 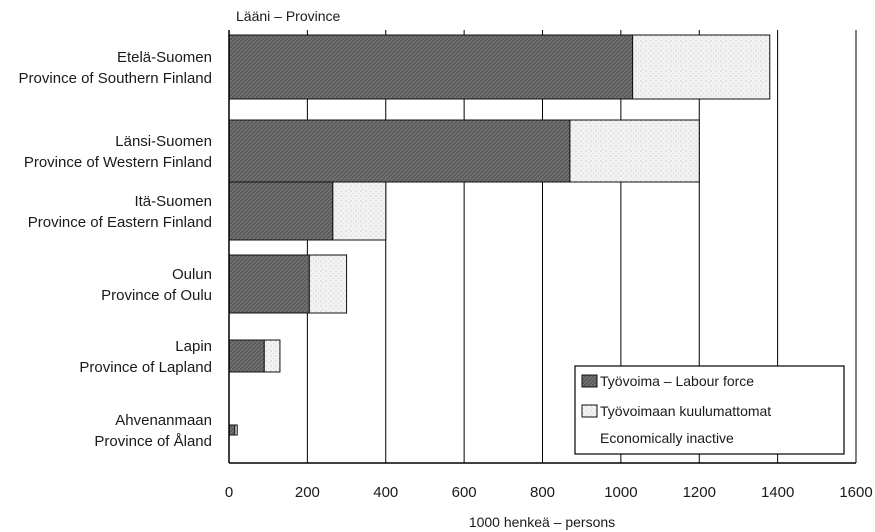 What do you see at coordinates (118, 162) in the screenshot?
I see `category-label-en-1: Province of Western Finland` at bounding box center [118, 162].